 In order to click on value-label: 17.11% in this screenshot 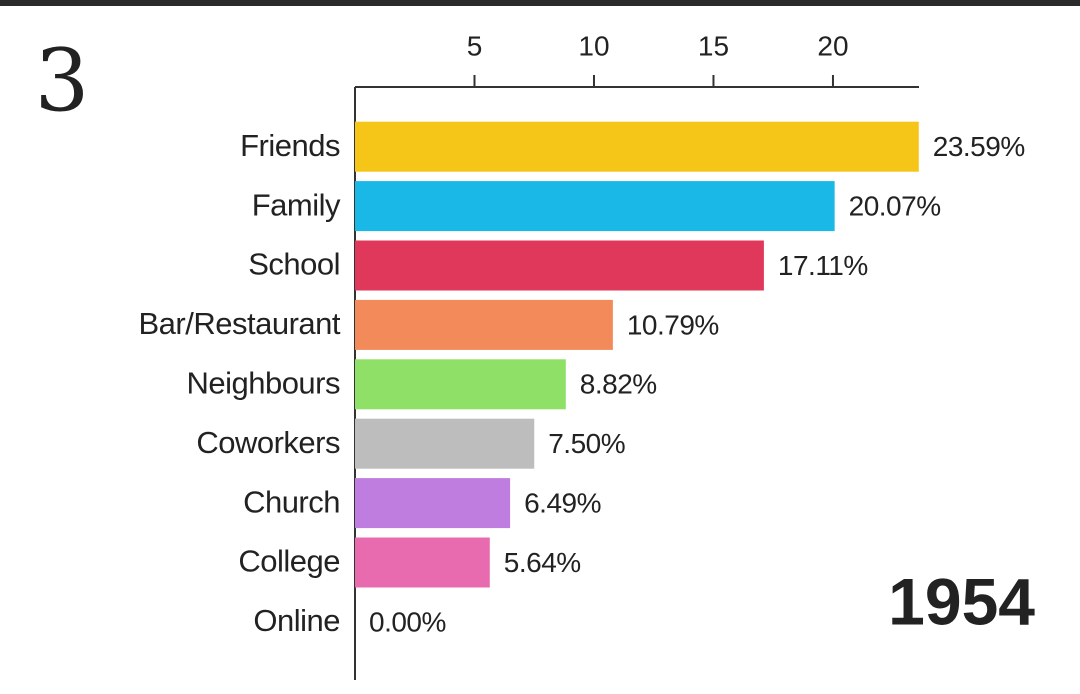, I will do `click(823, 265)`.